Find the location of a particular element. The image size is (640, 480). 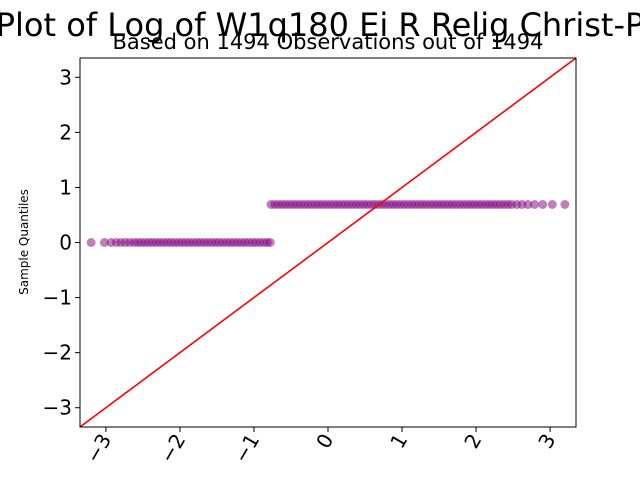

x-tick-label: 1 is located at coordinates (398, 441).